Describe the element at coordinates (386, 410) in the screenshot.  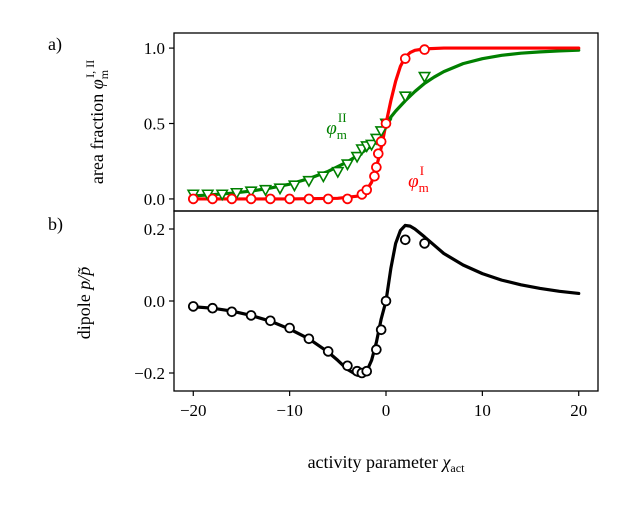
I see `x-tick-label: 0` at that location.